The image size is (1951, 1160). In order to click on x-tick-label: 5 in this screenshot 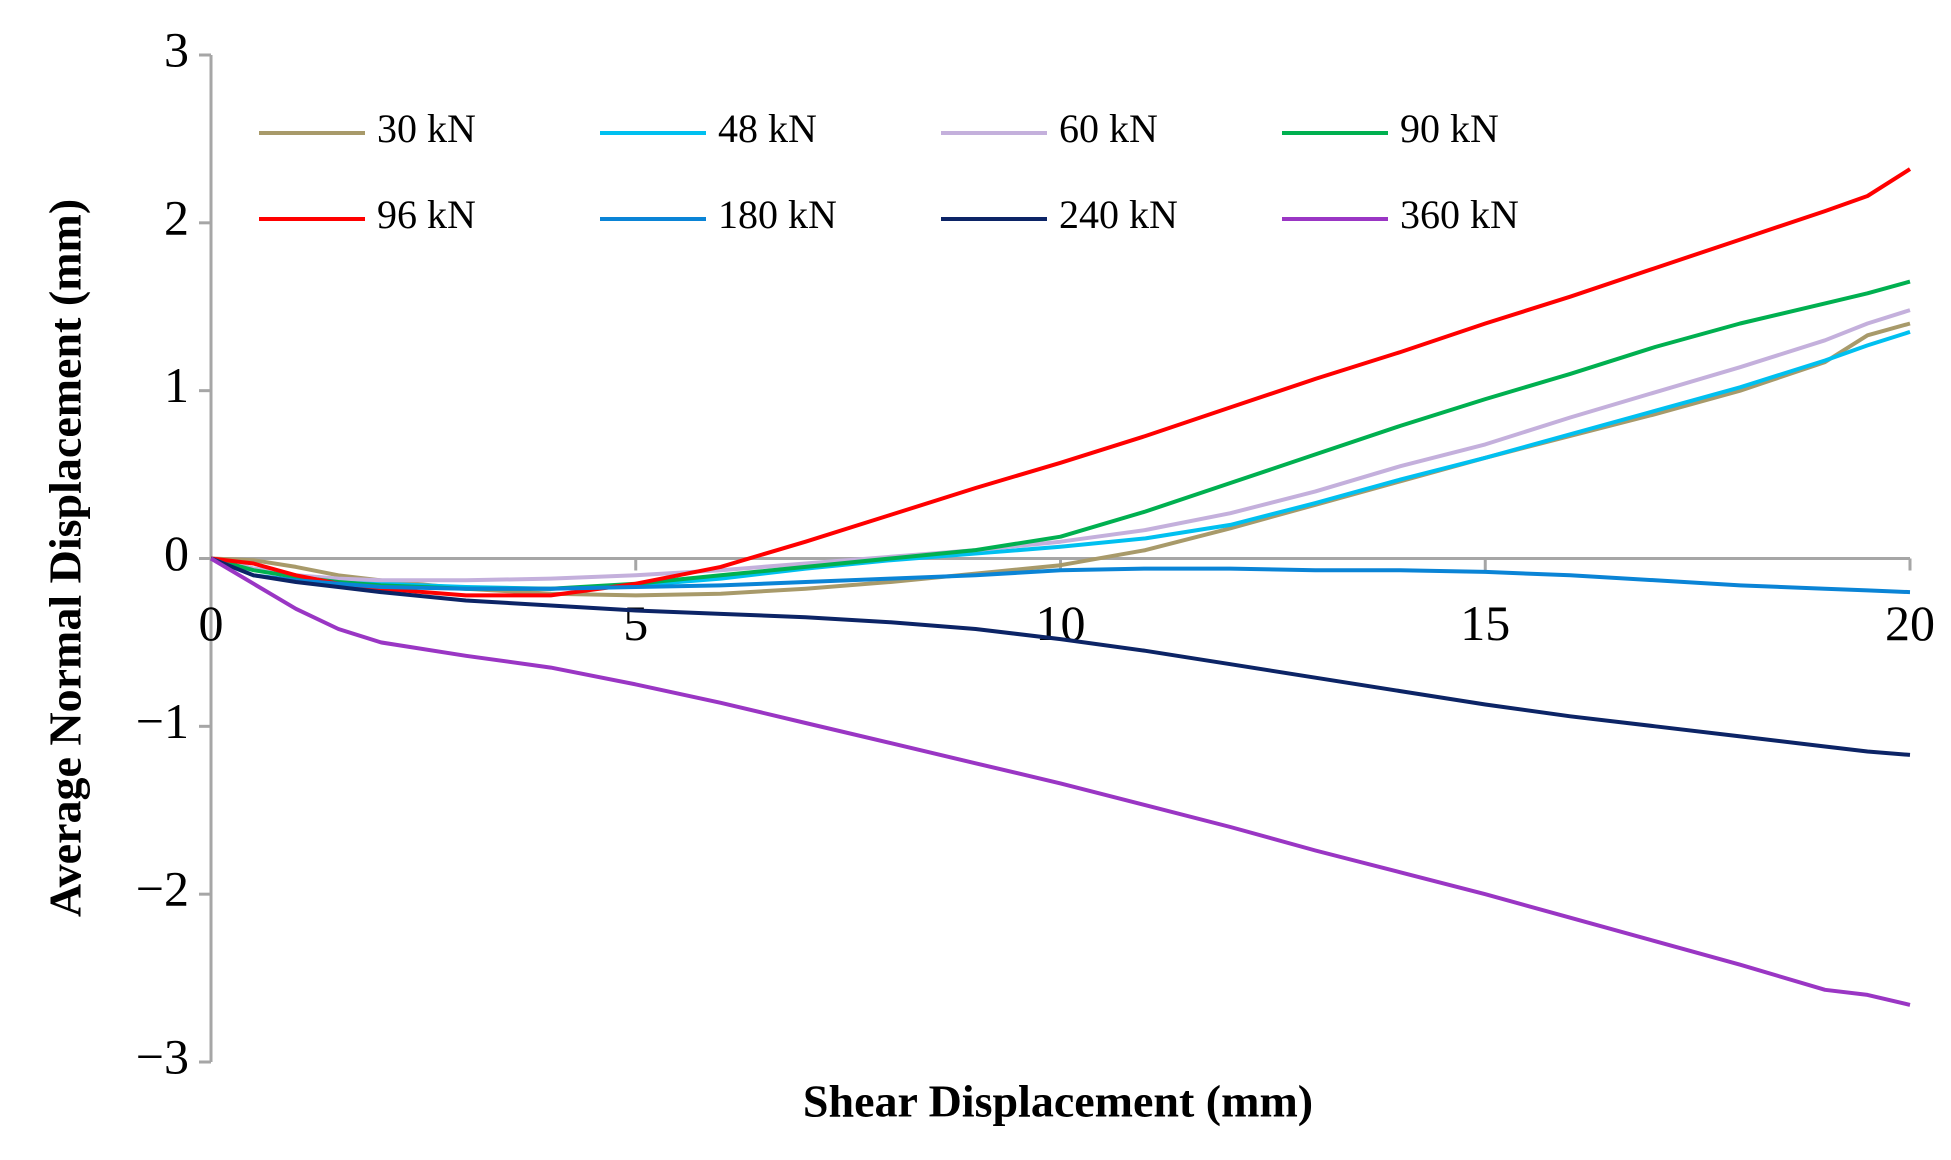, I will do `click(635, 623)`.